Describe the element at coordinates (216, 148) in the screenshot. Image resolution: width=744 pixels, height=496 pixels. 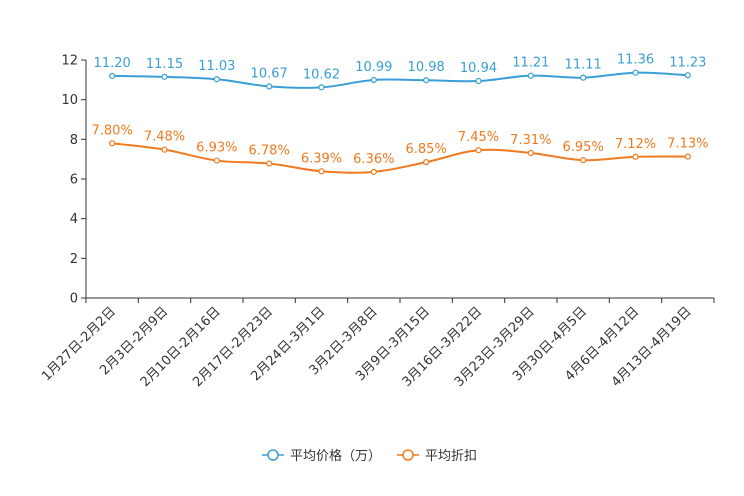
I see `data-label: 6.93%` at that location.